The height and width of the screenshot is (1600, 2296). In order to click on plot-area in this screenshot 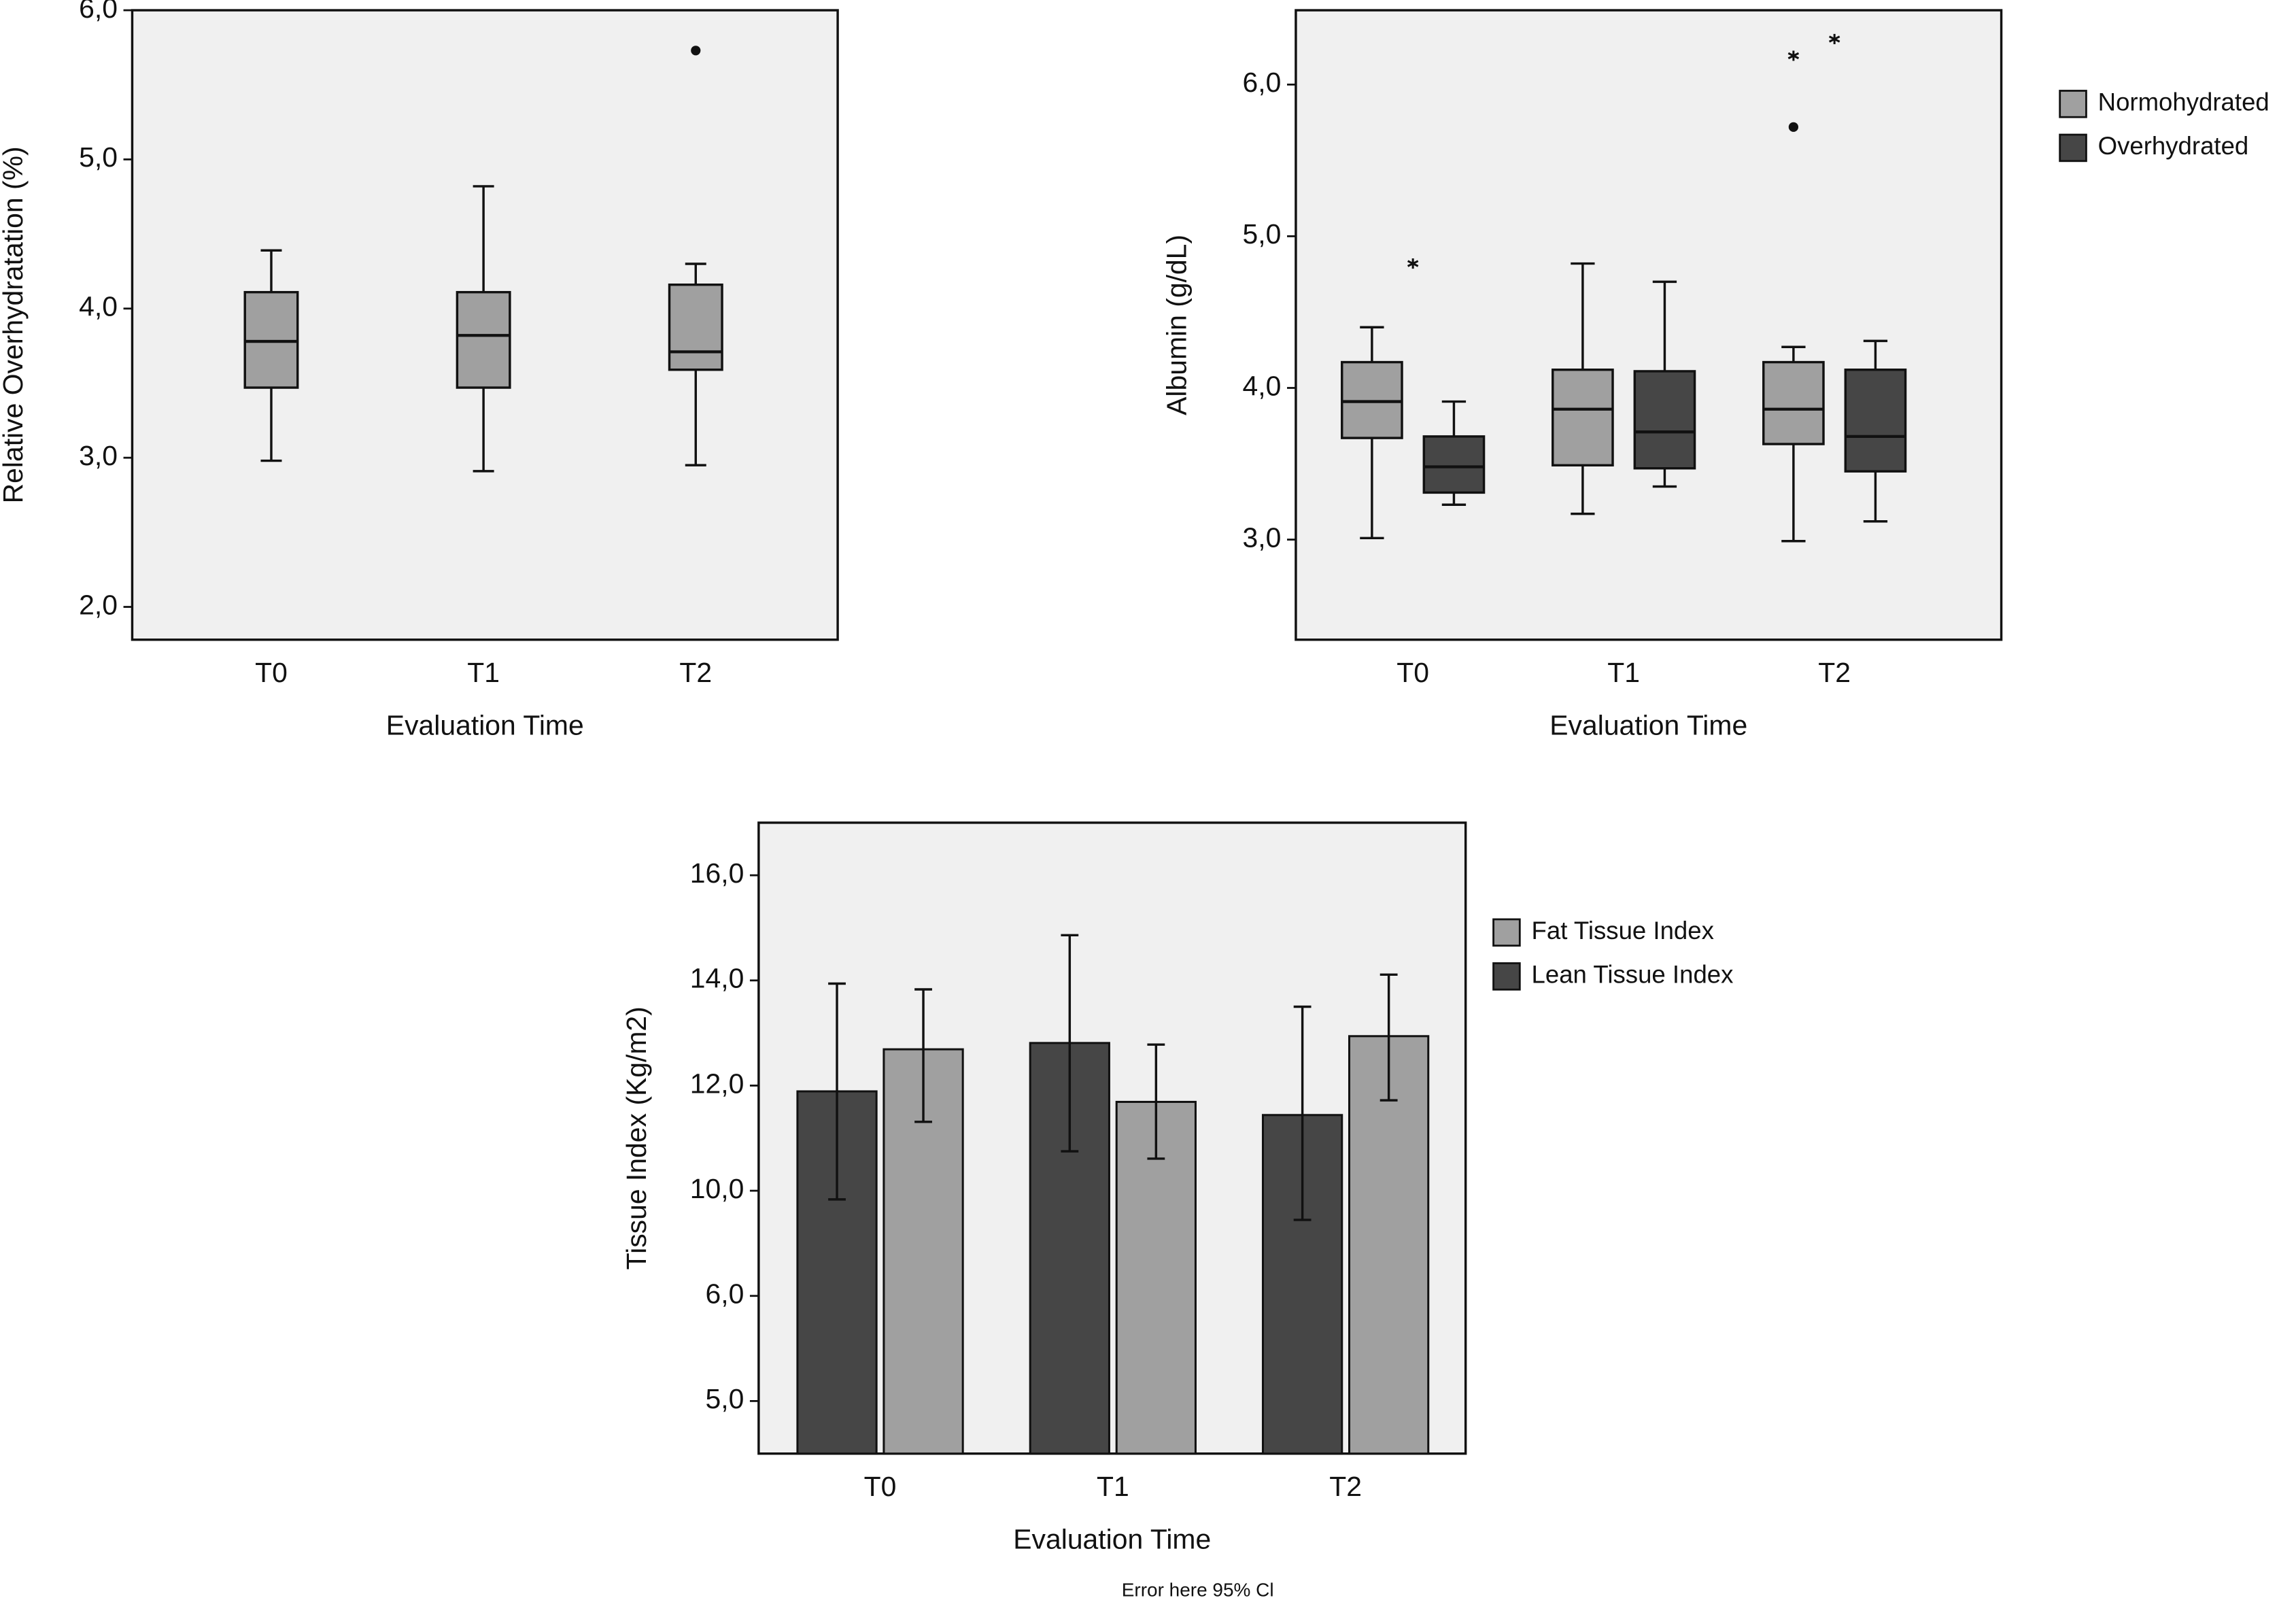, I will do `click(1649, 325)`.